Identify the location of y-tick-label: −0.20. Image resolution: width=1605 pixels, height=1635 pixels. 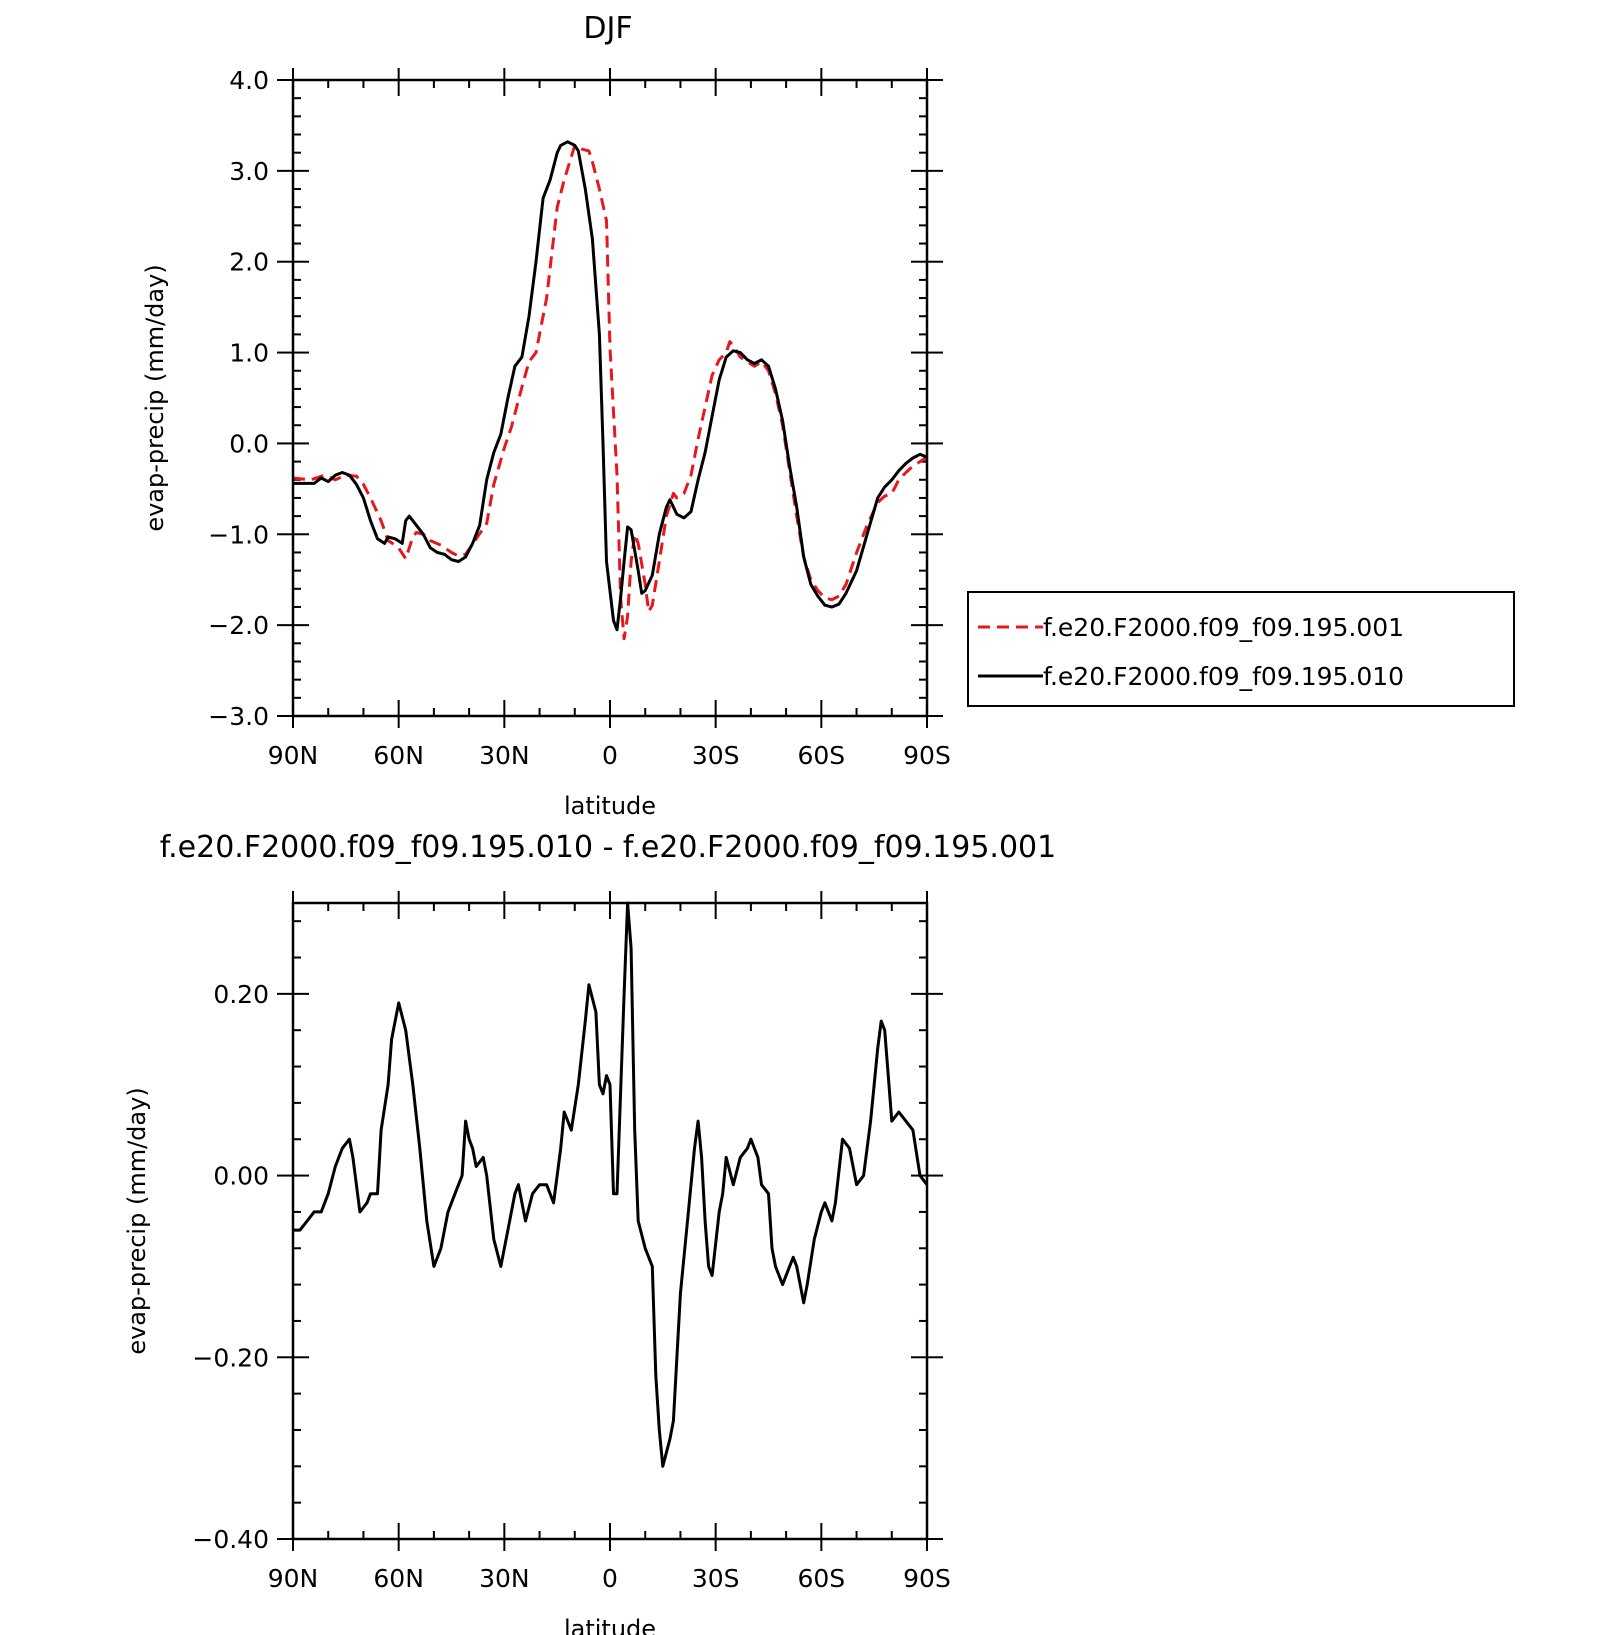
(230, 1357).